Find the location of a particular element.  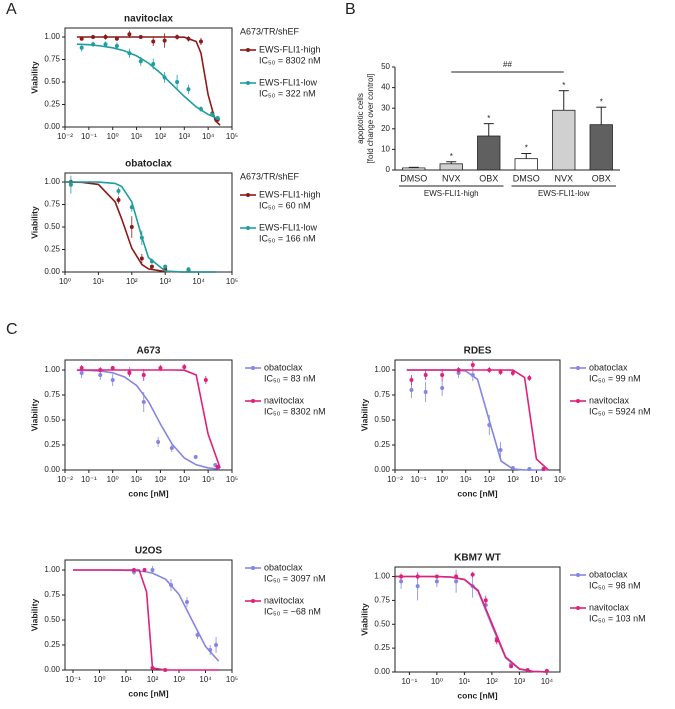

group-label: EWS-FLI1-low is located at coordinates (564, 193).